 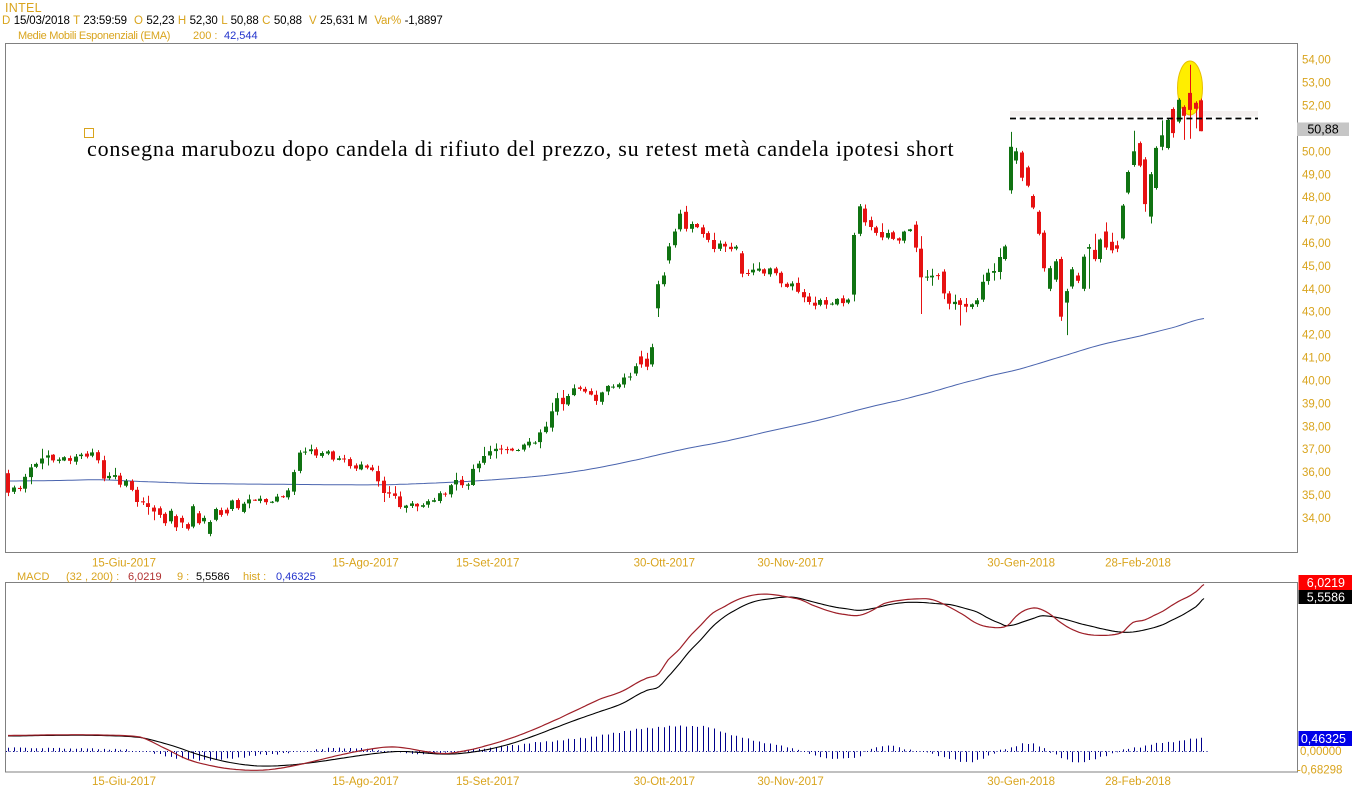 I want to click on svg-text: 49,00, so click(x=1316, y=175).